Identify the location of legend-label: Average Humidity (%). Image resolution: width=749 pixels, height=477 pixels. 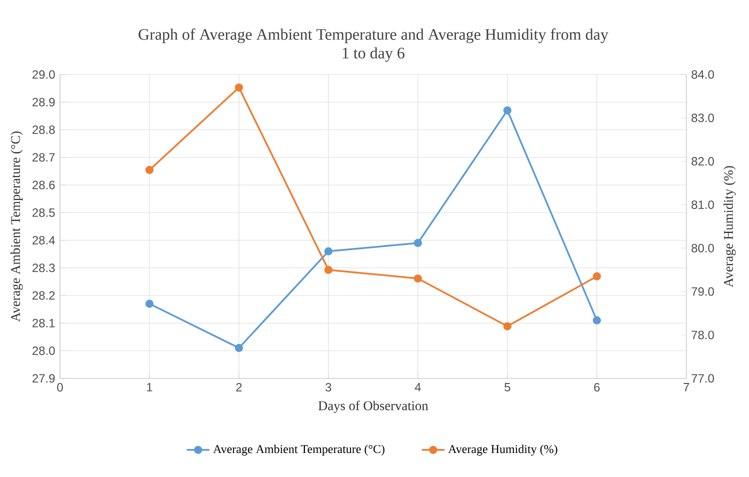
(503, 450).